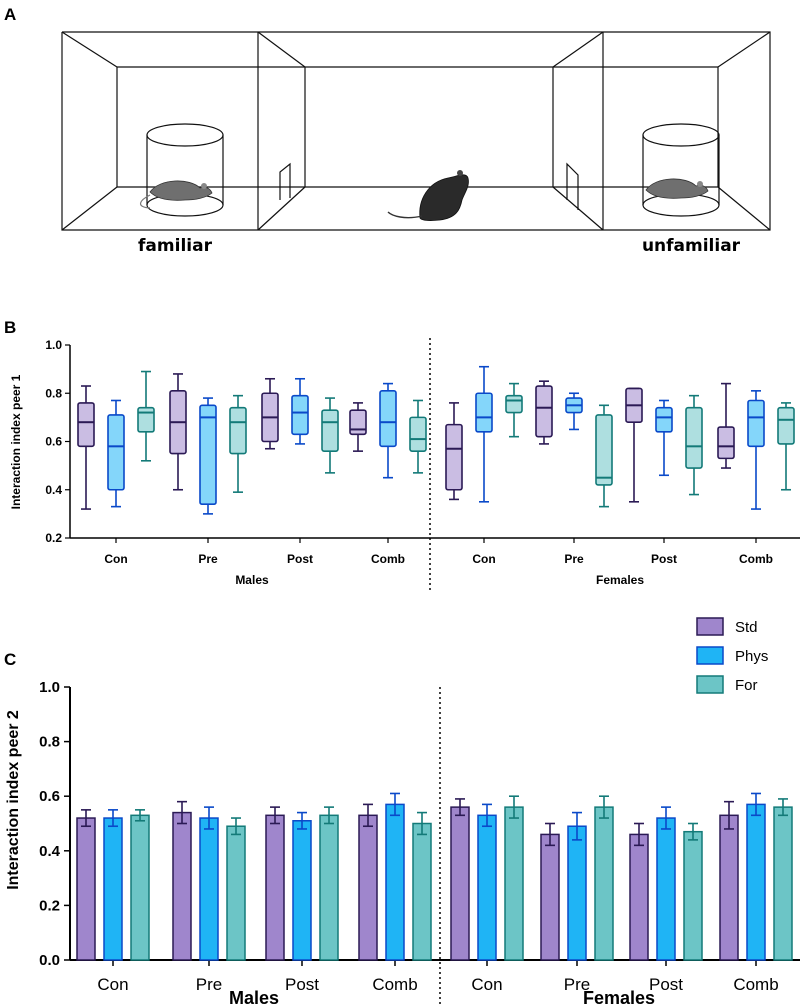 This screenshot has width=809, height=1007. I want to click on chart-b-ytick-label: 0.8, so click(53, 393).